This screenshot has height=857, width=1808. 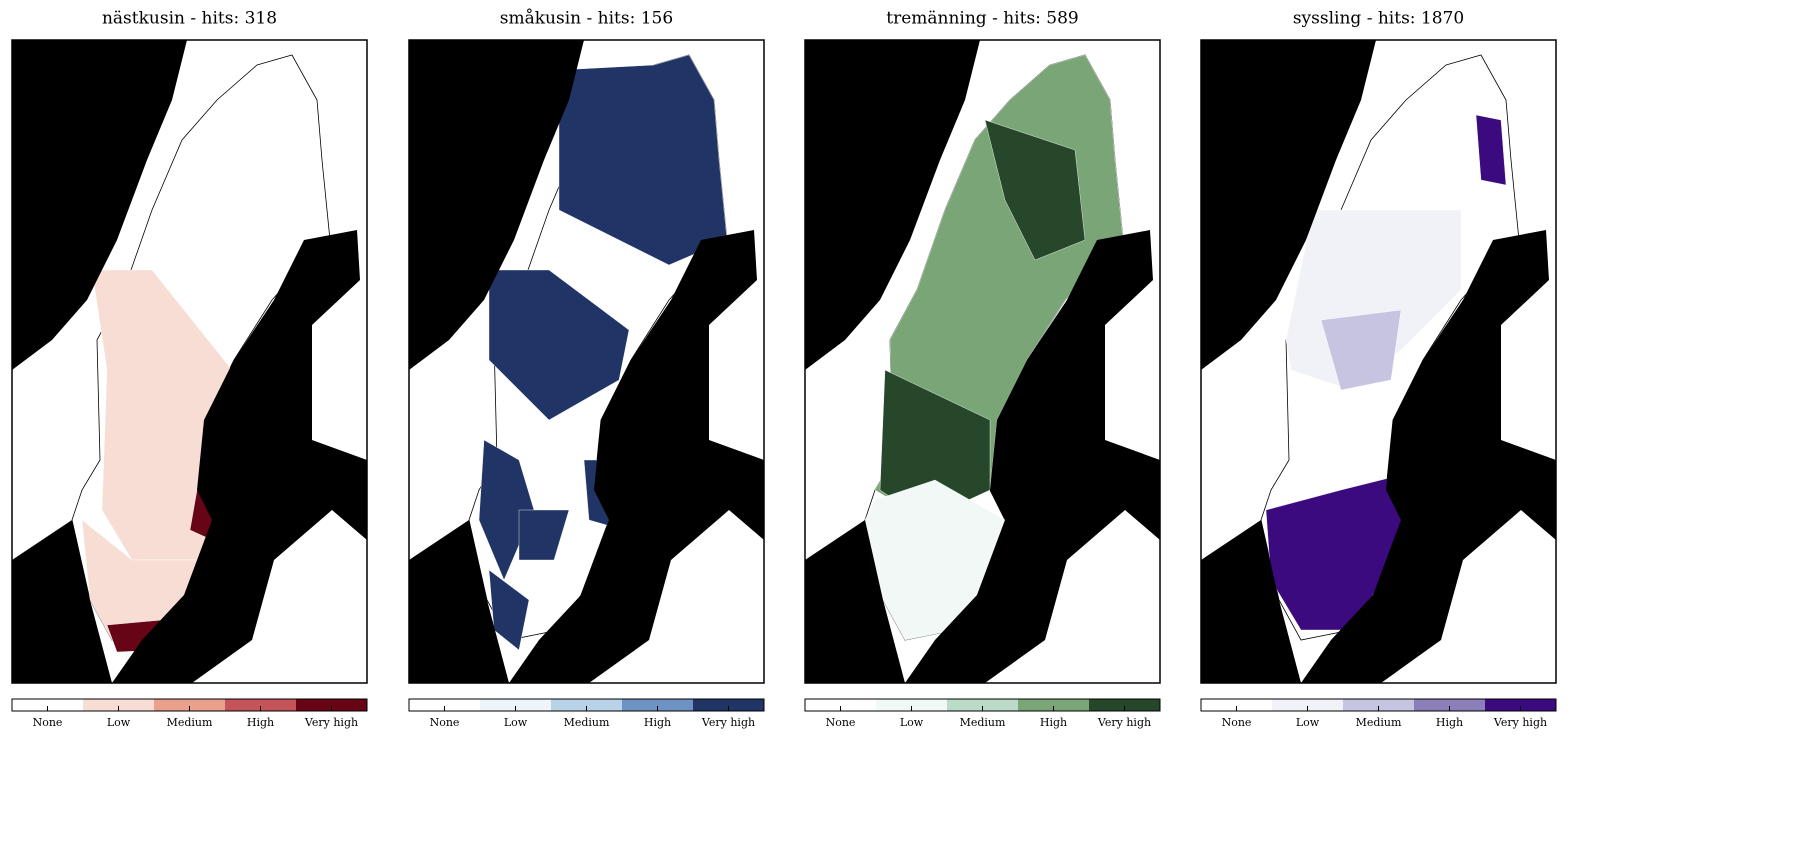 What do you see at coordinates (1378, 19) in the screenshot?
I see `panel-title: syssling - hits: 1870` at bounding box center [1378, 19].